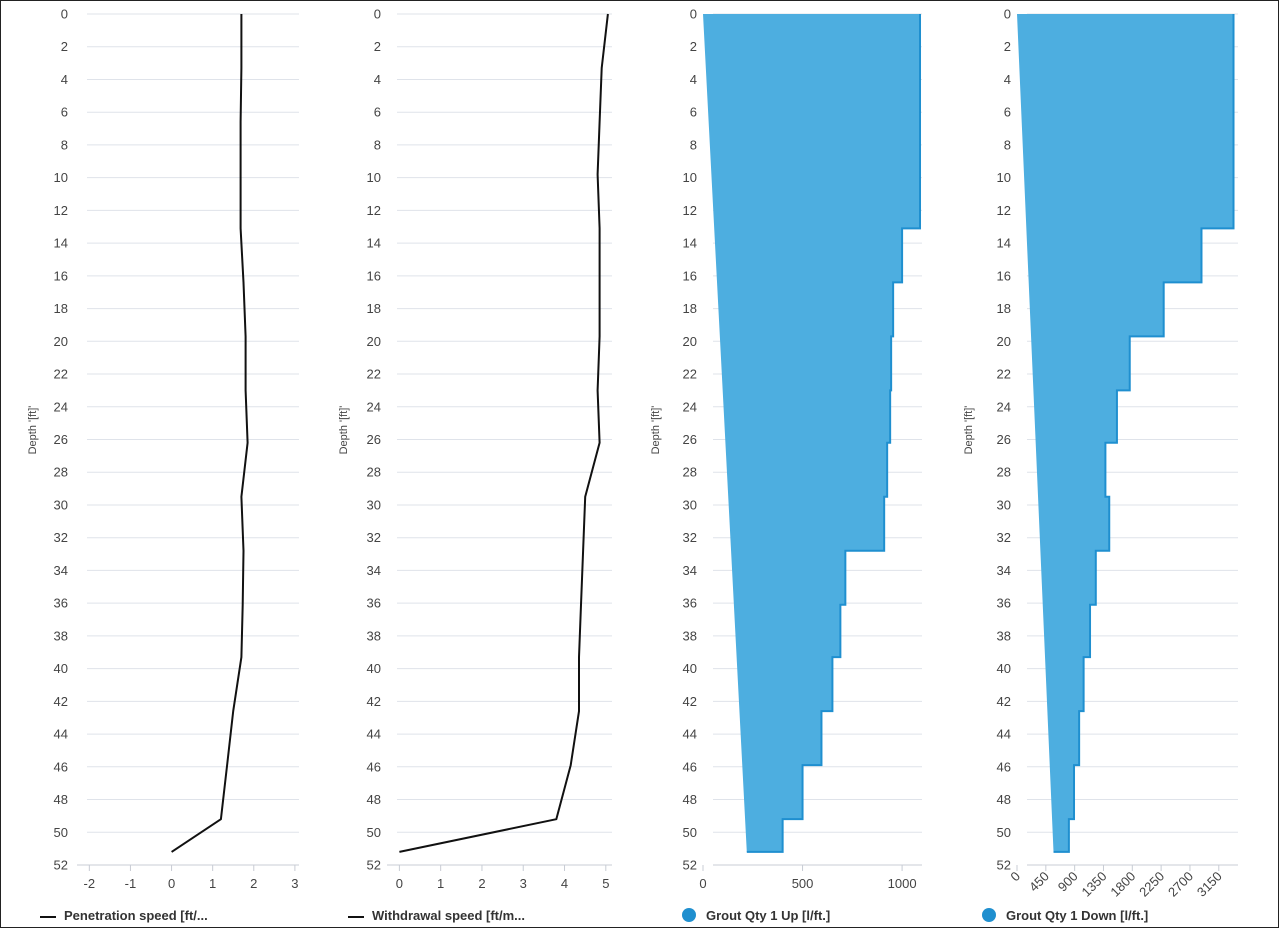 The image size is (1281, 935). What do you see at coordinates (768, 915) in the screenshot?
I see `legend-label: Grout Qty 1 Up [l/ft.]` at bounding box center [768, 915].